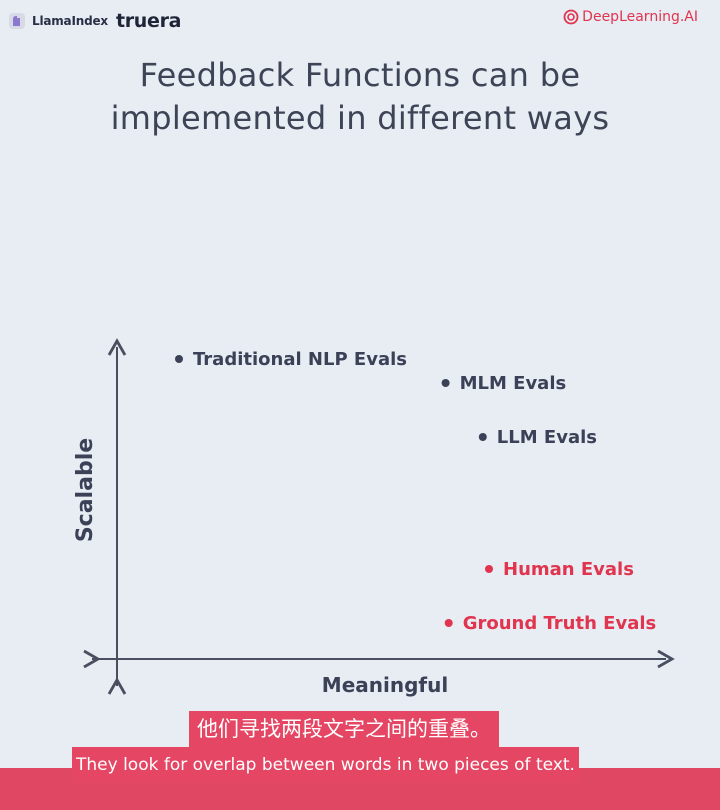 Image resolution: width=720 pixels, height=810 pixels. What do you see at coordinates (360, 75) in the screenshot?
I see `title-line-1: Feedback Functions can be` at bounding box center [360, 75].